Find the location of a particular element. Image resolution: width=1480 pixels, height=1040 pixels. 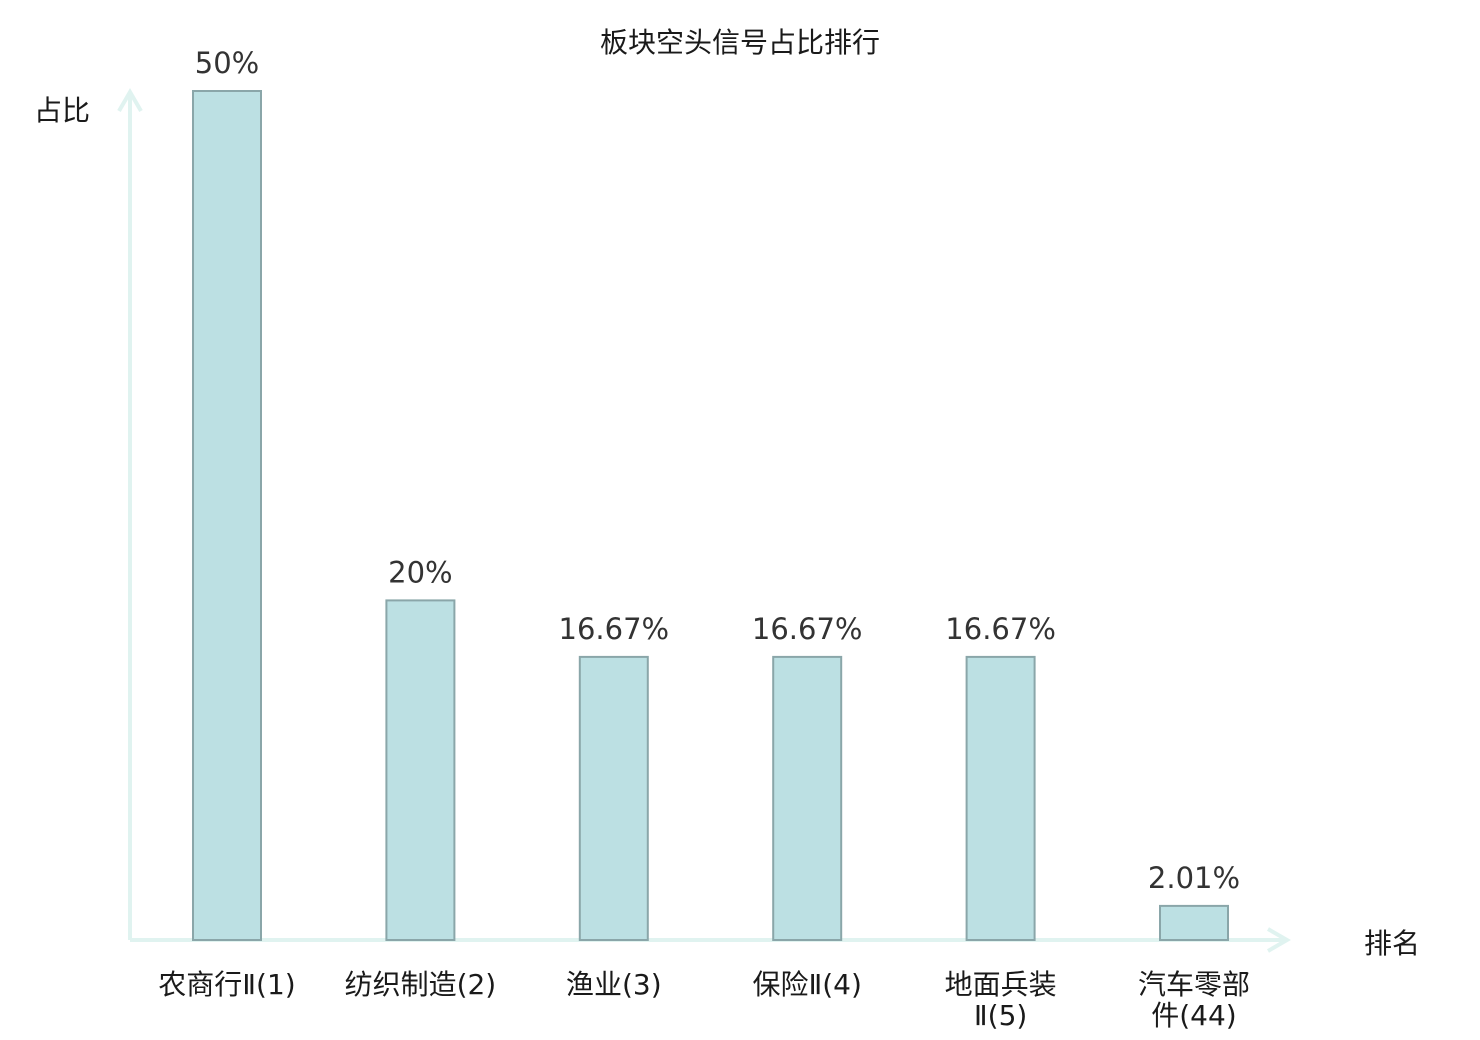

category-label-3-line-1: 渔业(3) is located at coordinates (614, 984).